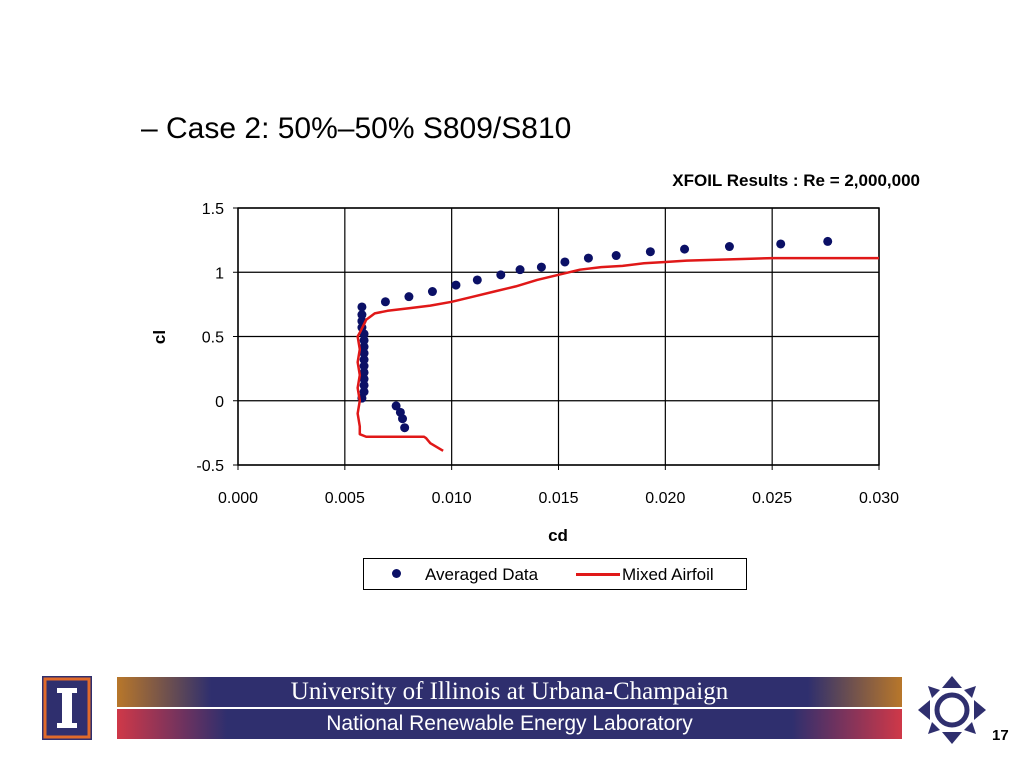  I want to click on nrel-logo-icon, so click(952, 710).